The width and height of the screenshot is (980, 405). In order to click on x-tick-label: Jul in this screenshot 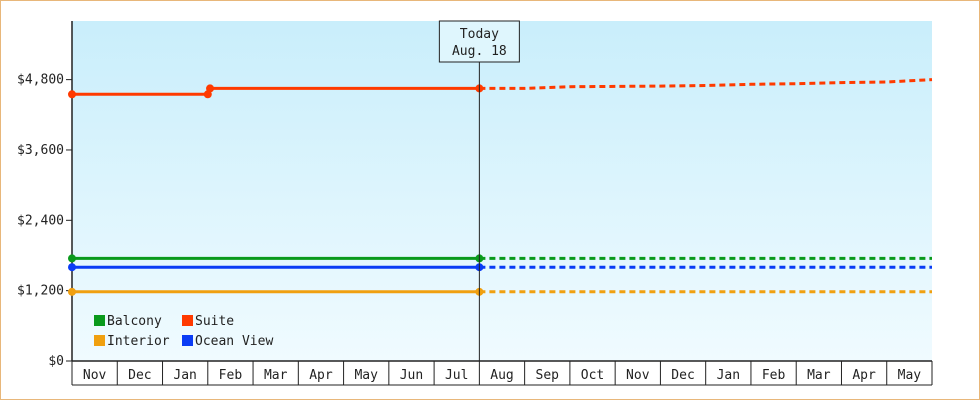, I will do `click(456, 375)`.